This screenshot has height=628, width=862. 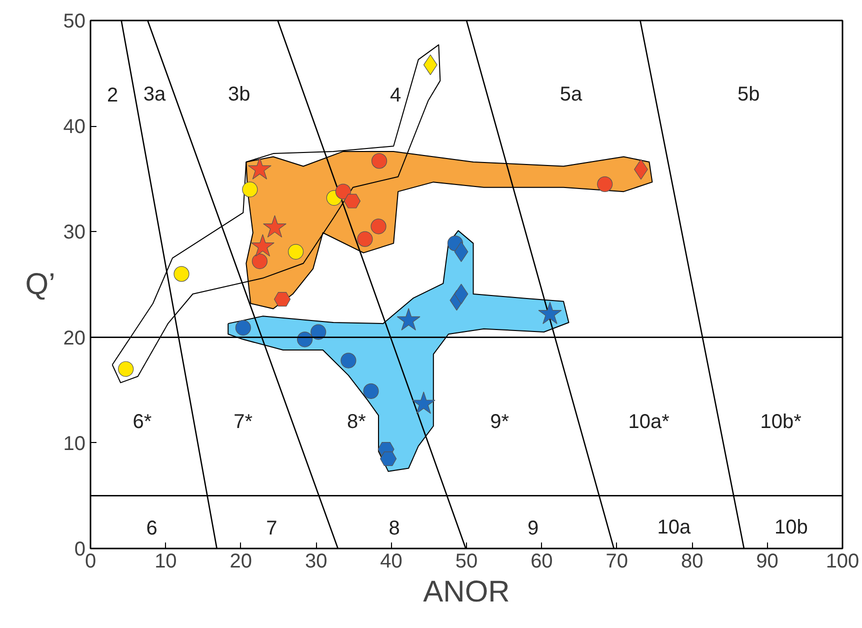 I want to click on annotation: 9*, so click(x=500, y=421).